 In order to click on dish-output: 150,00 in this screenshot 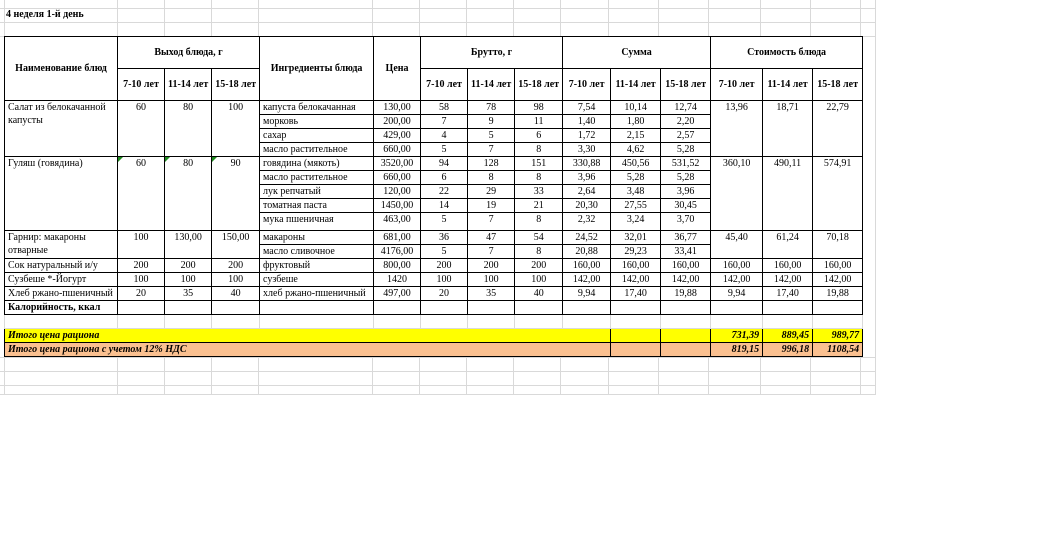, I will do `click(236, 244)`.